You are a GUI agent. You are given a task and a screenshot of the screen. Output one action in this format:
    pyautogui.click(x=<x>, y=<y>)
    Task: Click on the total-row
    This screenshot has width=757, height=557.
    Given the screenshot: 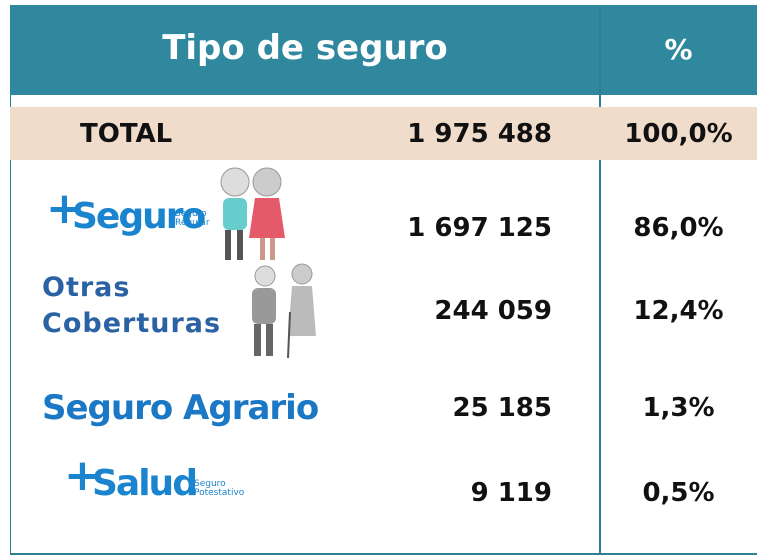 What is the action you would take?
    pyautogui.click(x=383, y=133)
    